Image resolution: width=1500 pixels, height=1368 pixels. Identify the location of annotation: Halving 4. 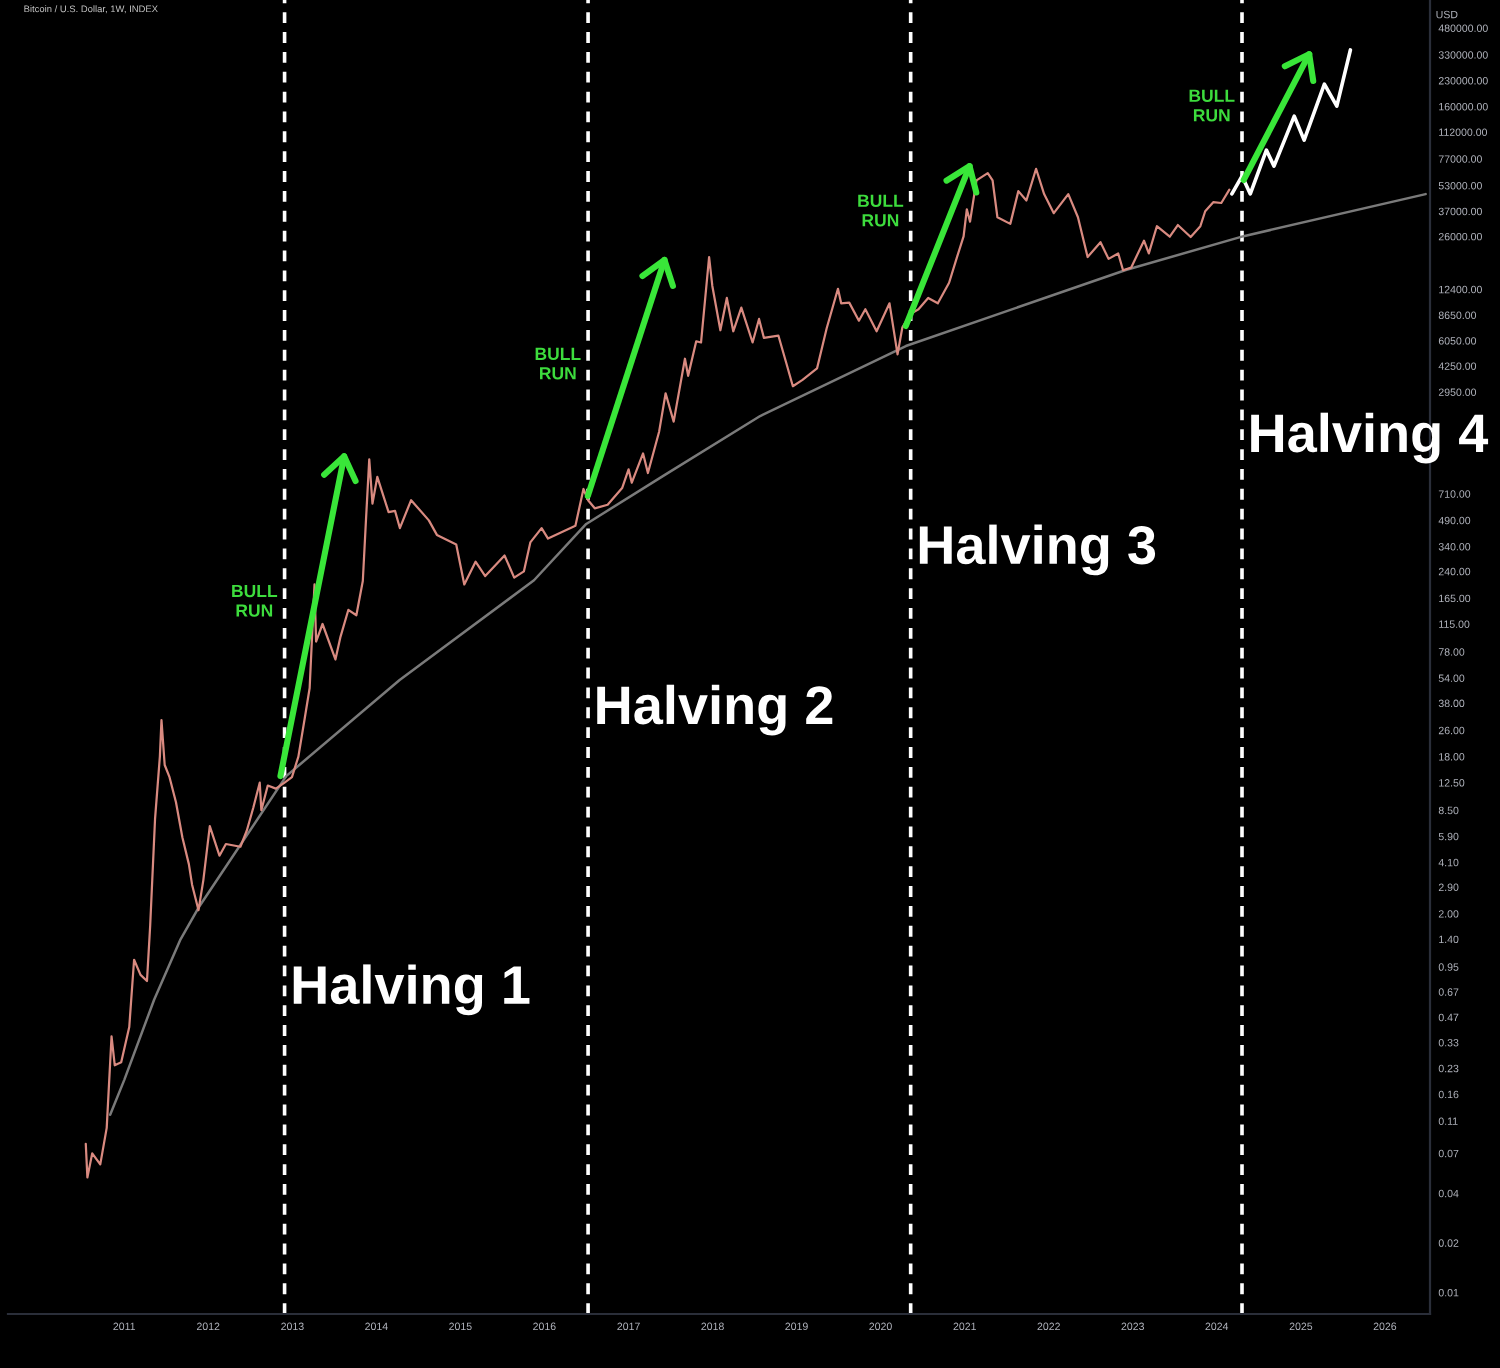
(1370, 438).